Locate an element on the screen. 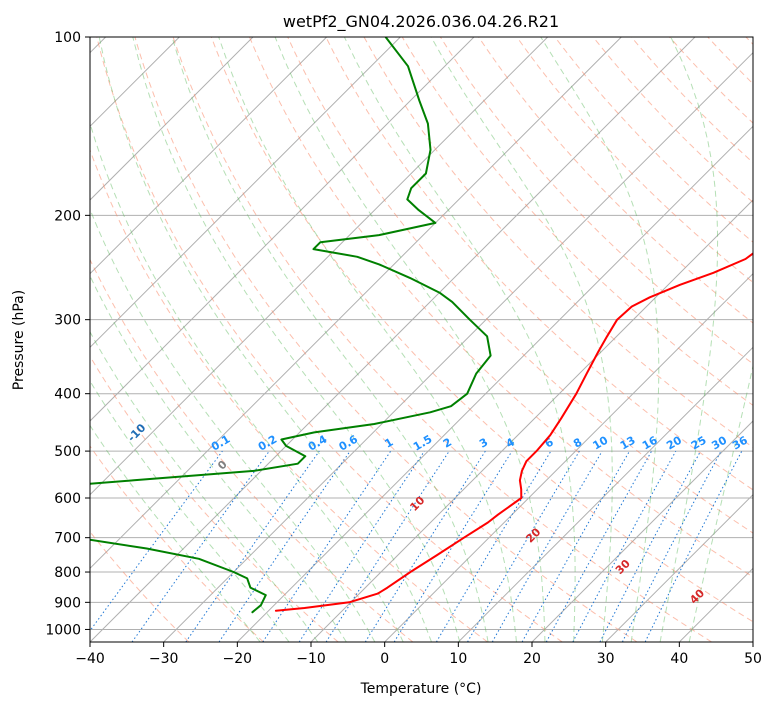 The height and width of the screenshot is (708, 775). y-tick-label: 200 is located at coordinates (67, 216).